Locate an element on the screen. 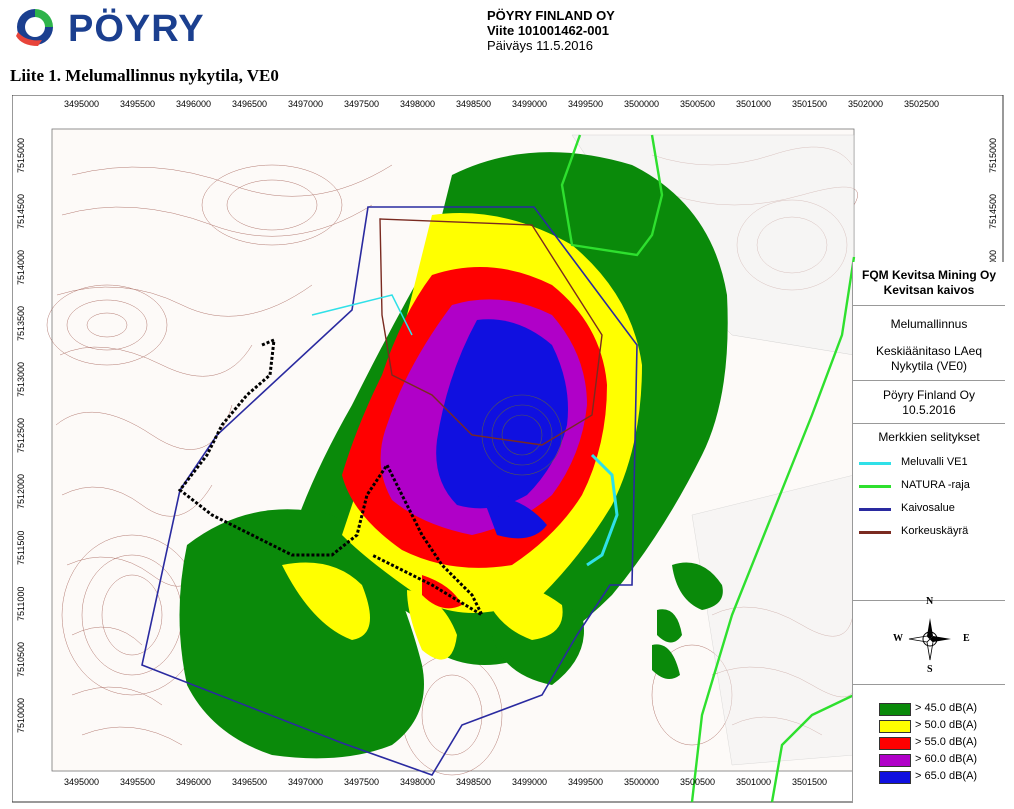  x-tick-top: 3502500 is located at coordinates (922, 104).